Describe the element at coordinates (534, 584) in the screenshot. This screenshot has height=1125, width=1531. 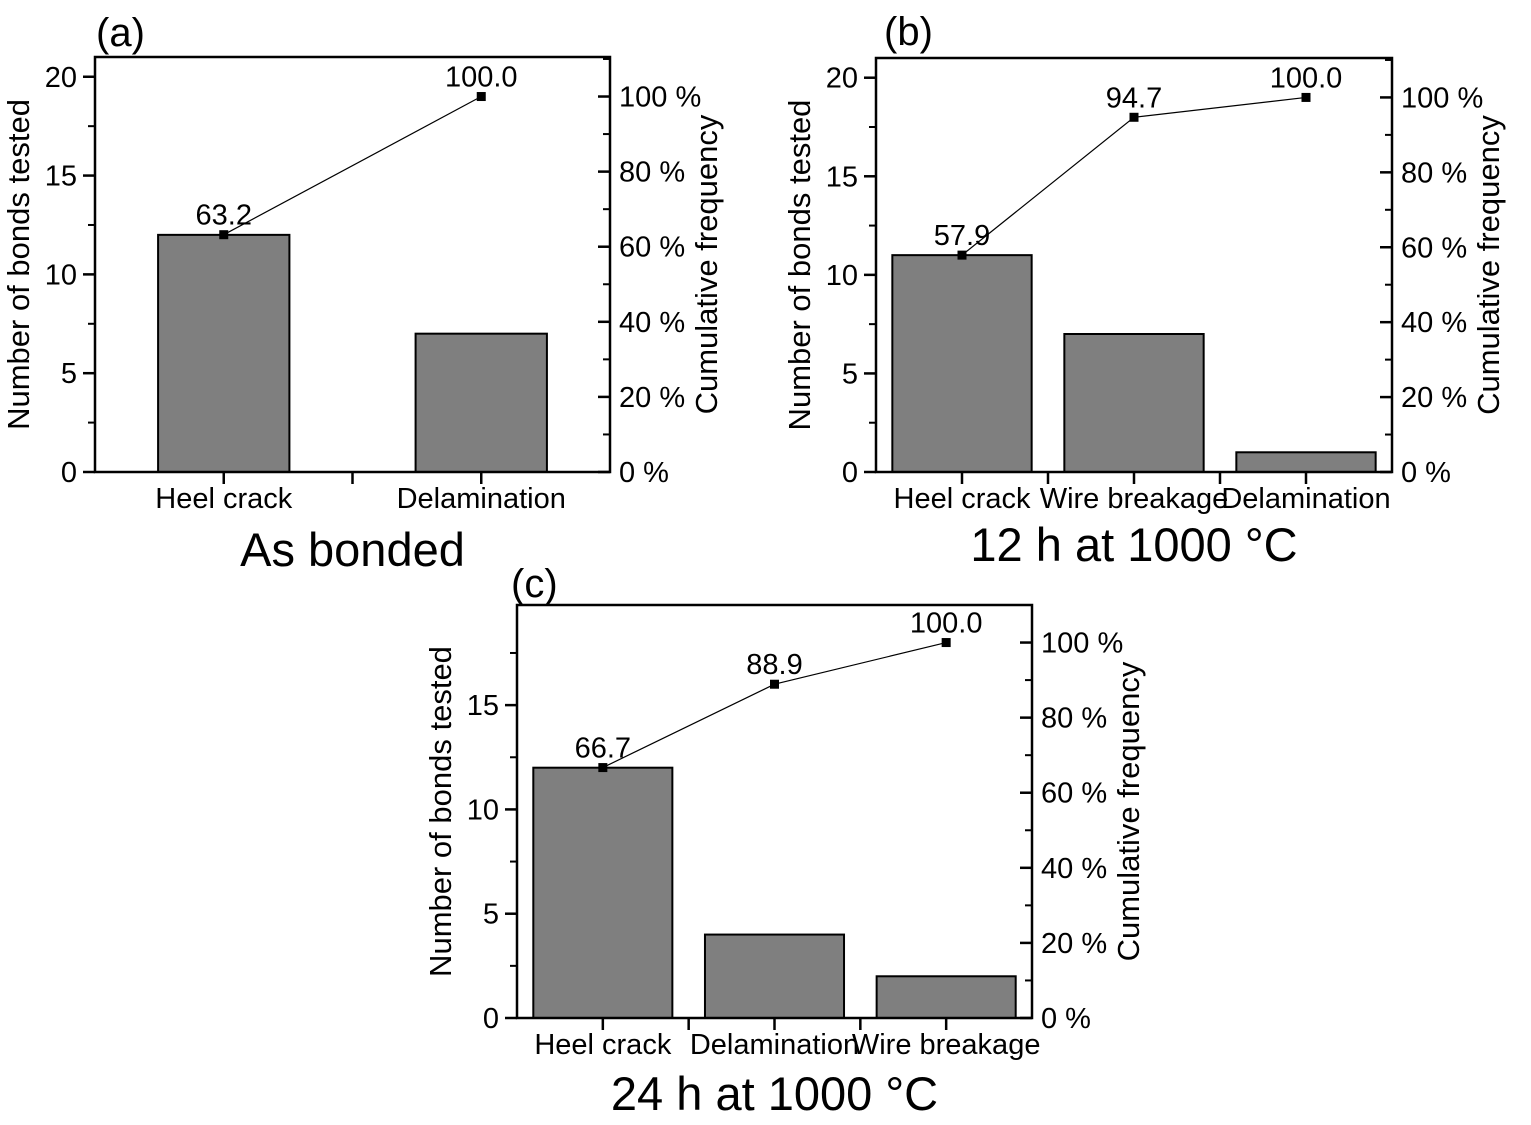
I see `panel-letter: (c)` at that location.